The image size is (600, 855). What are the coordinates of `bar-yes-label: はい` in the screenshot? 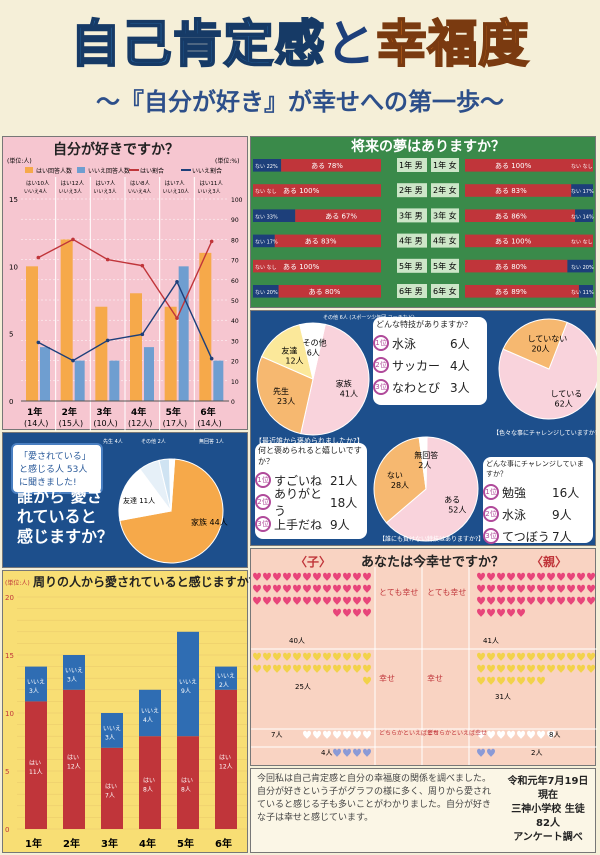 It's located at (35, 763).